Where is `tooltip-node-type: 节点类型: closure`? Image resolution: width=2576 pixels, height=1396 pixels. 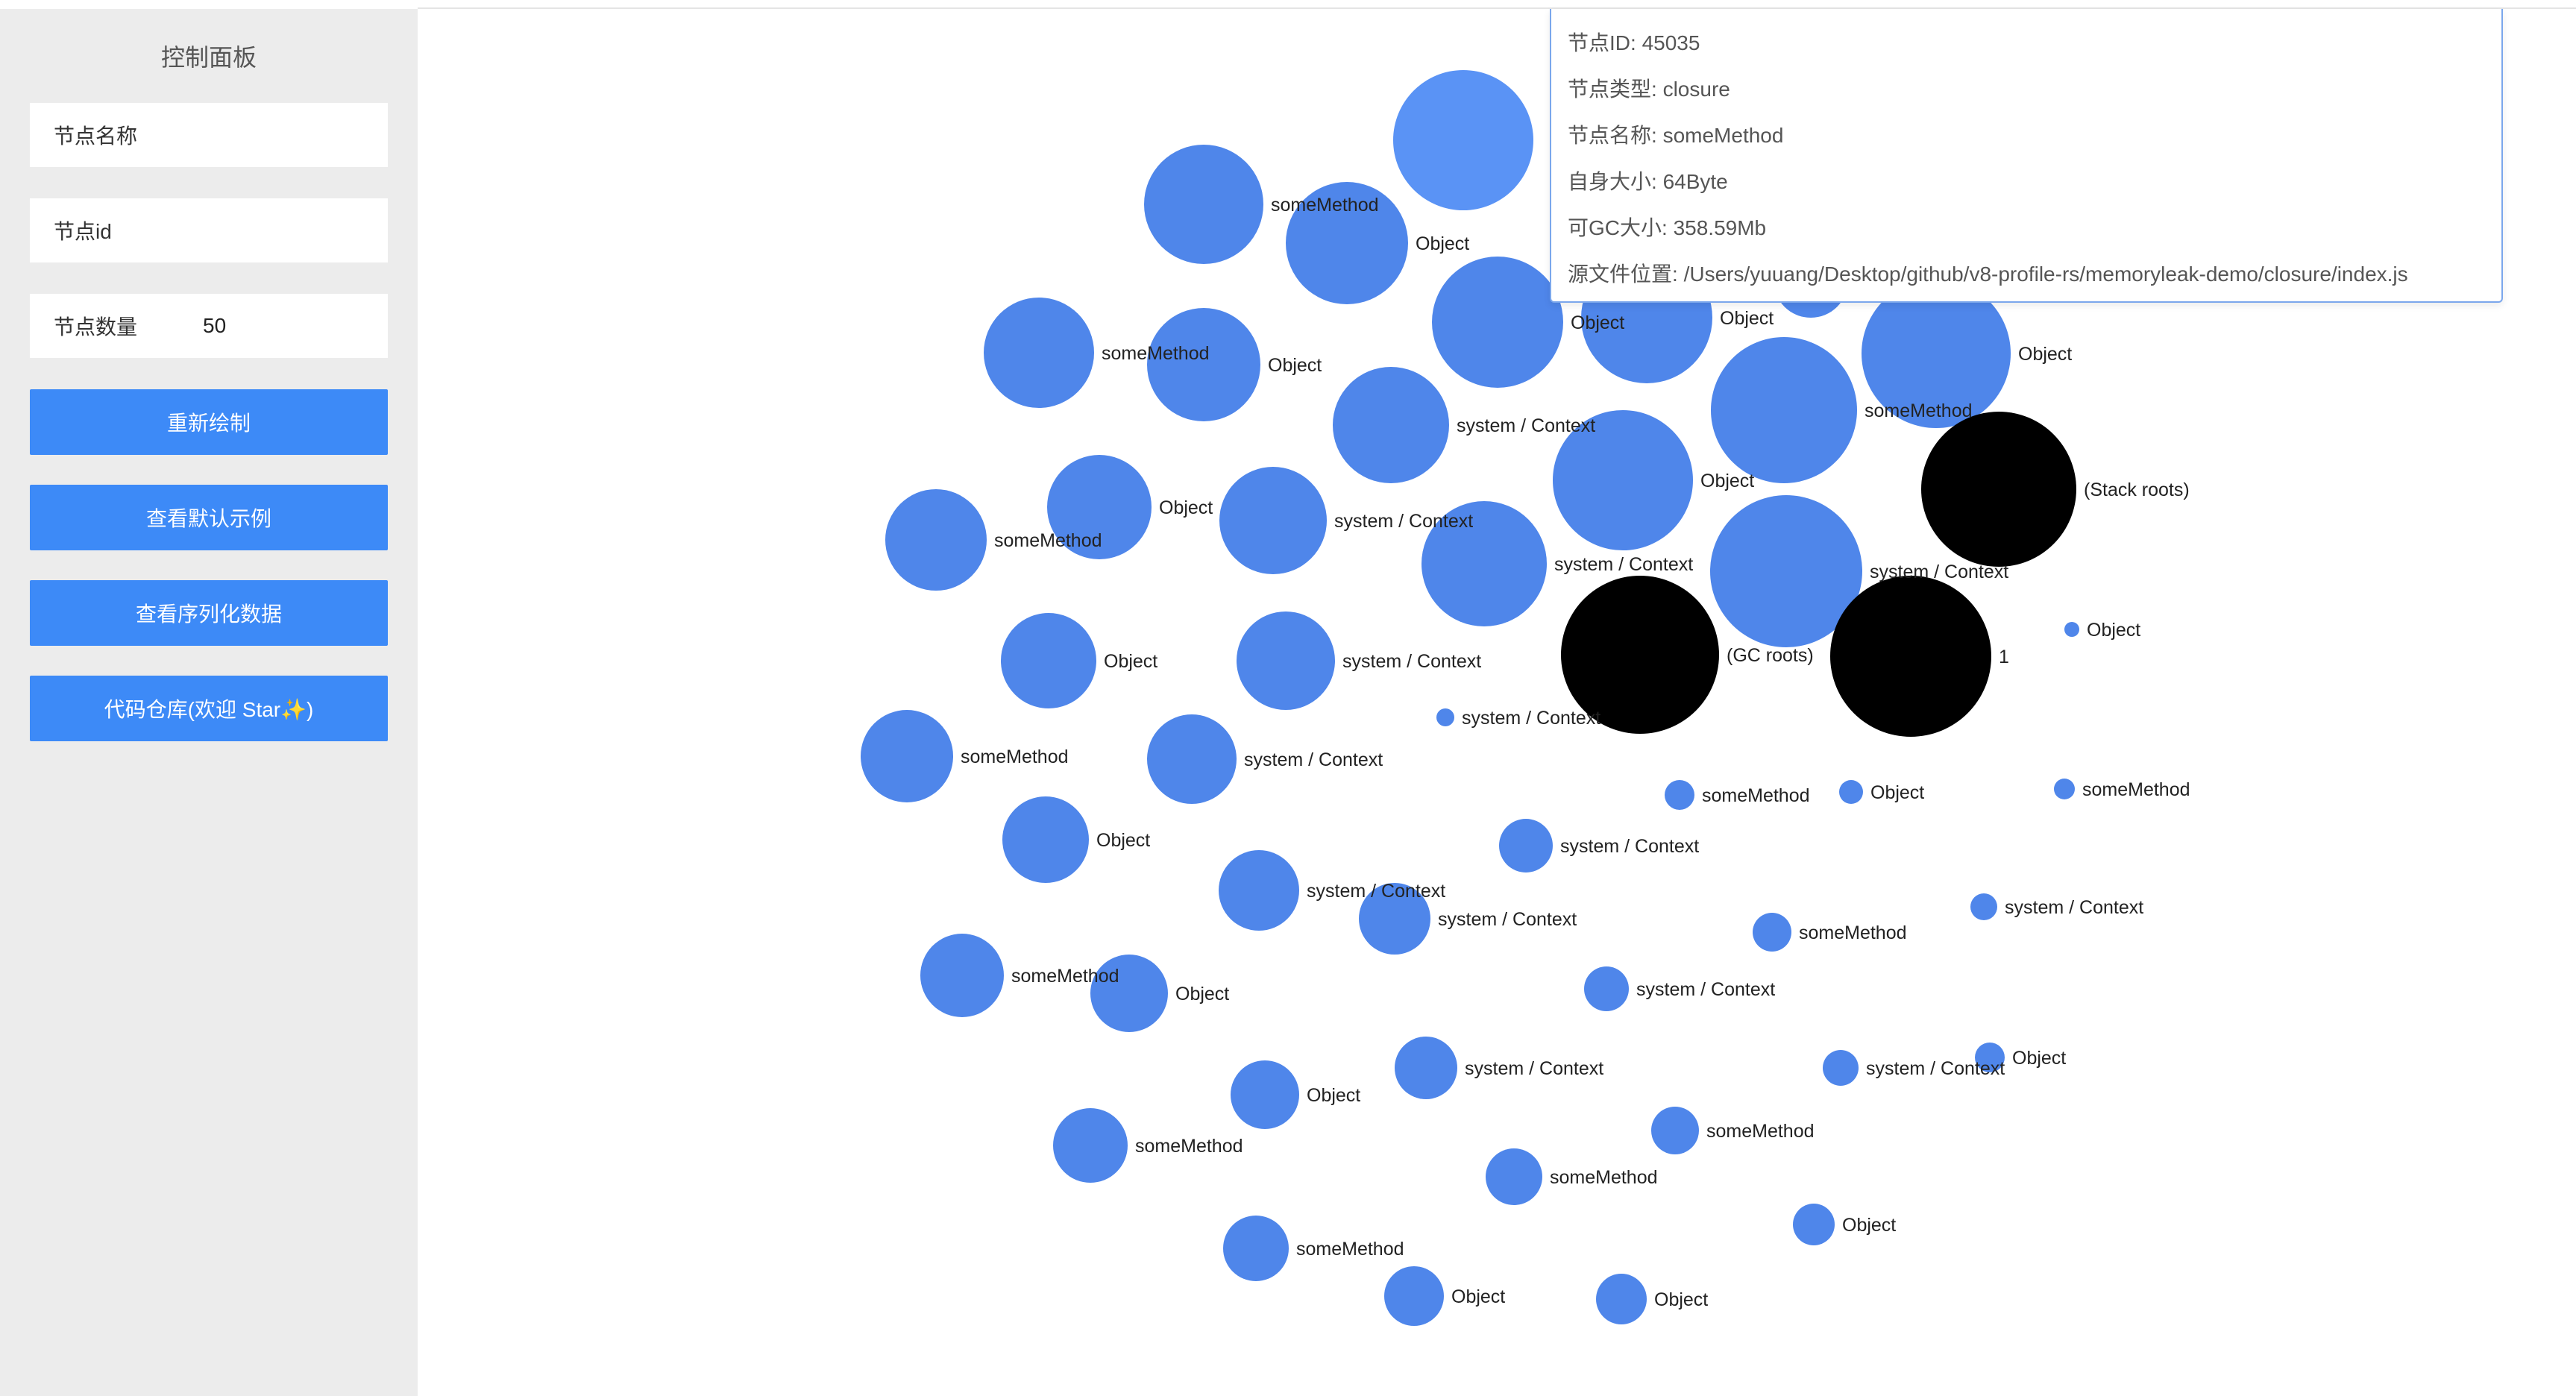 tooltip-node-type: 节点类型: closure is located at coordinates (1649, 89).